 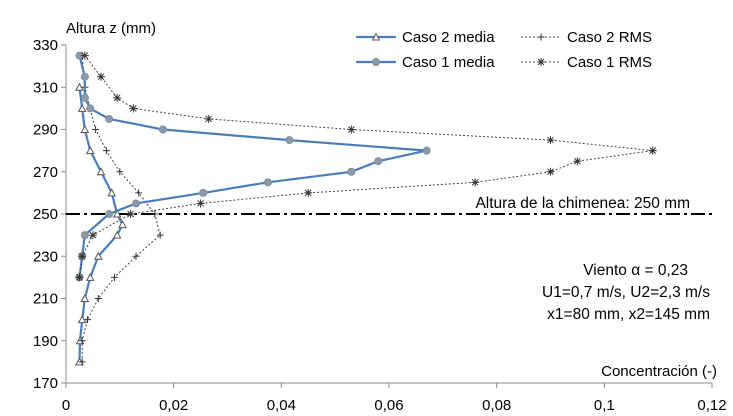 What do you see at coordinates (45, 214) in the screenshot?
I see `y-tick-label: 250` at bounding box center [45, 214].